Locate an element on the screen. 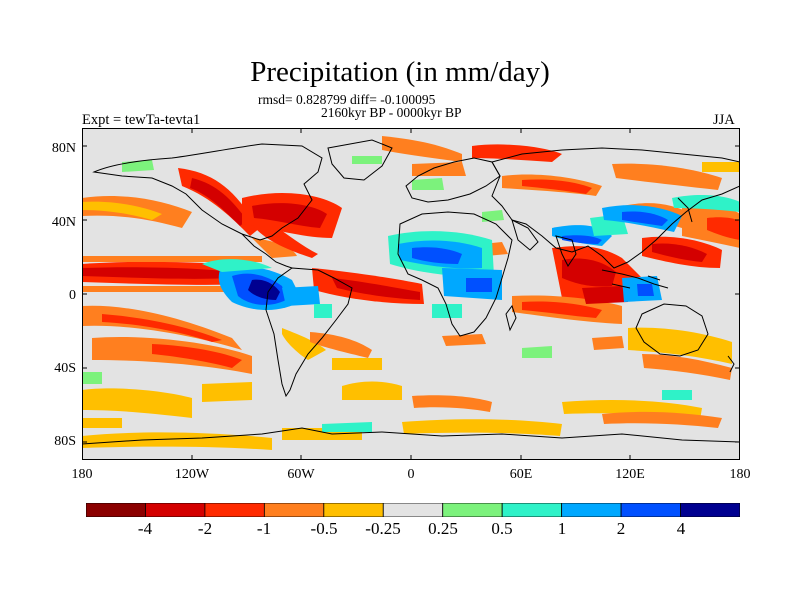 The width and height of the screenshot is (800, 600). lon-label-120w: 120W is located at coordinates (192, 474).